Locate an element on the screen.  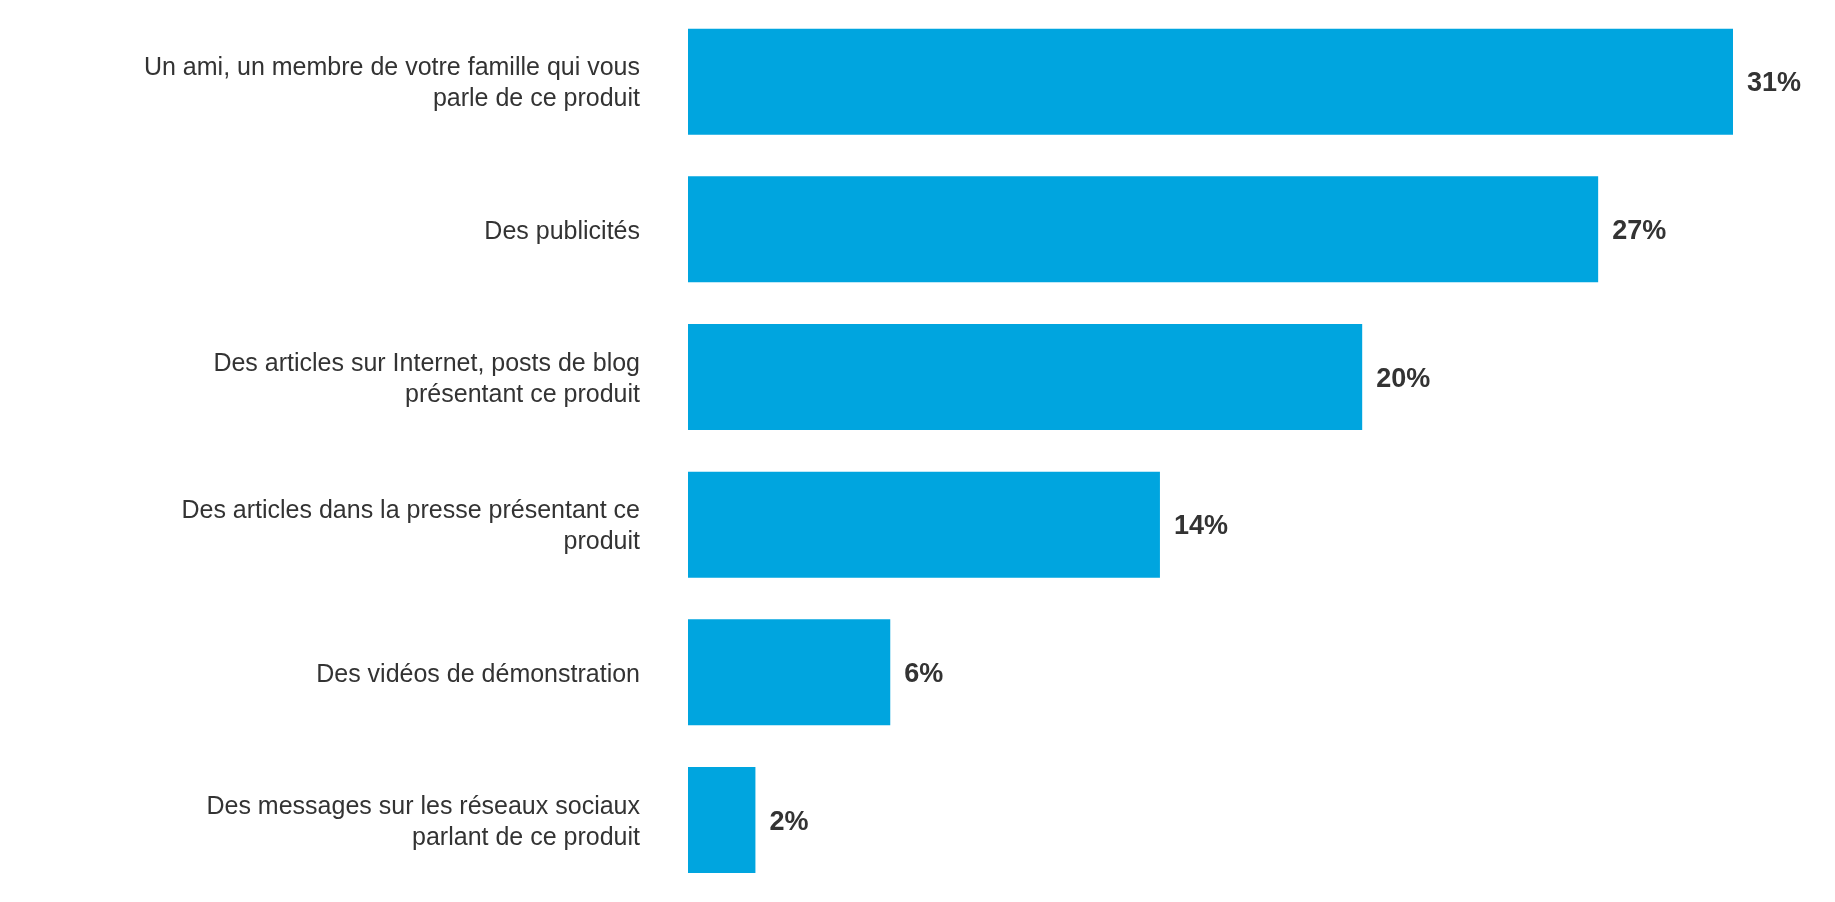
data-label: 31% is located at coordinates (1774, 82).